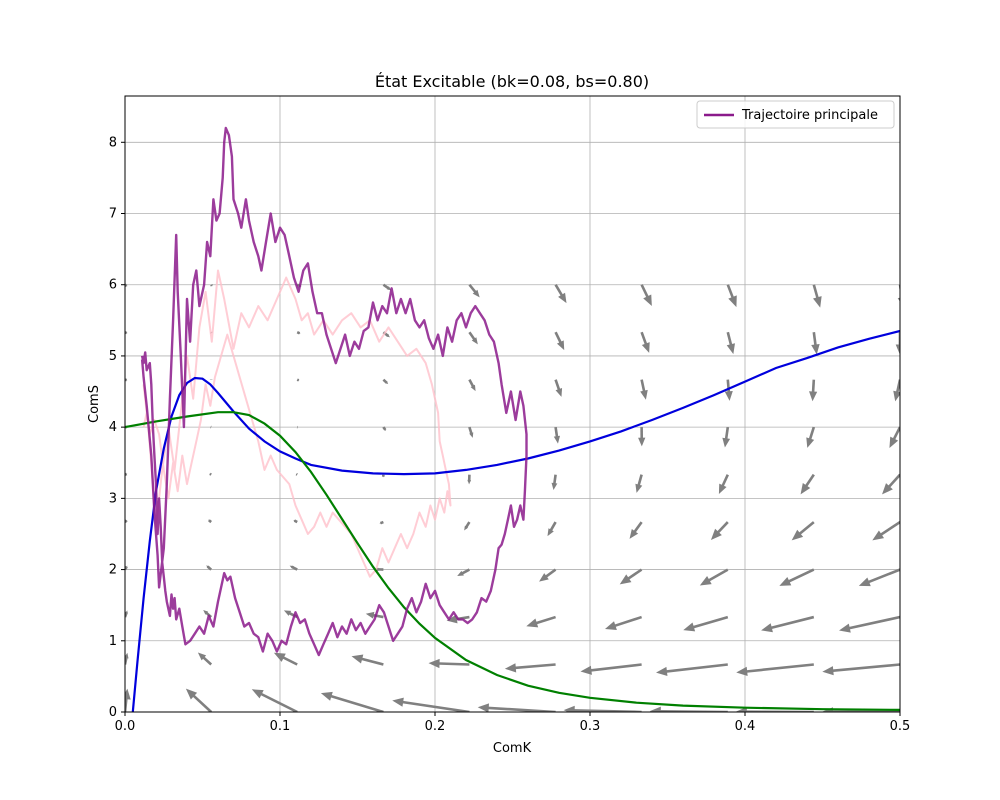  What do you see at coordinates (113, 356) in the screenshot?
I see `y-tick-label: 5` at bounding box center [113, 356].